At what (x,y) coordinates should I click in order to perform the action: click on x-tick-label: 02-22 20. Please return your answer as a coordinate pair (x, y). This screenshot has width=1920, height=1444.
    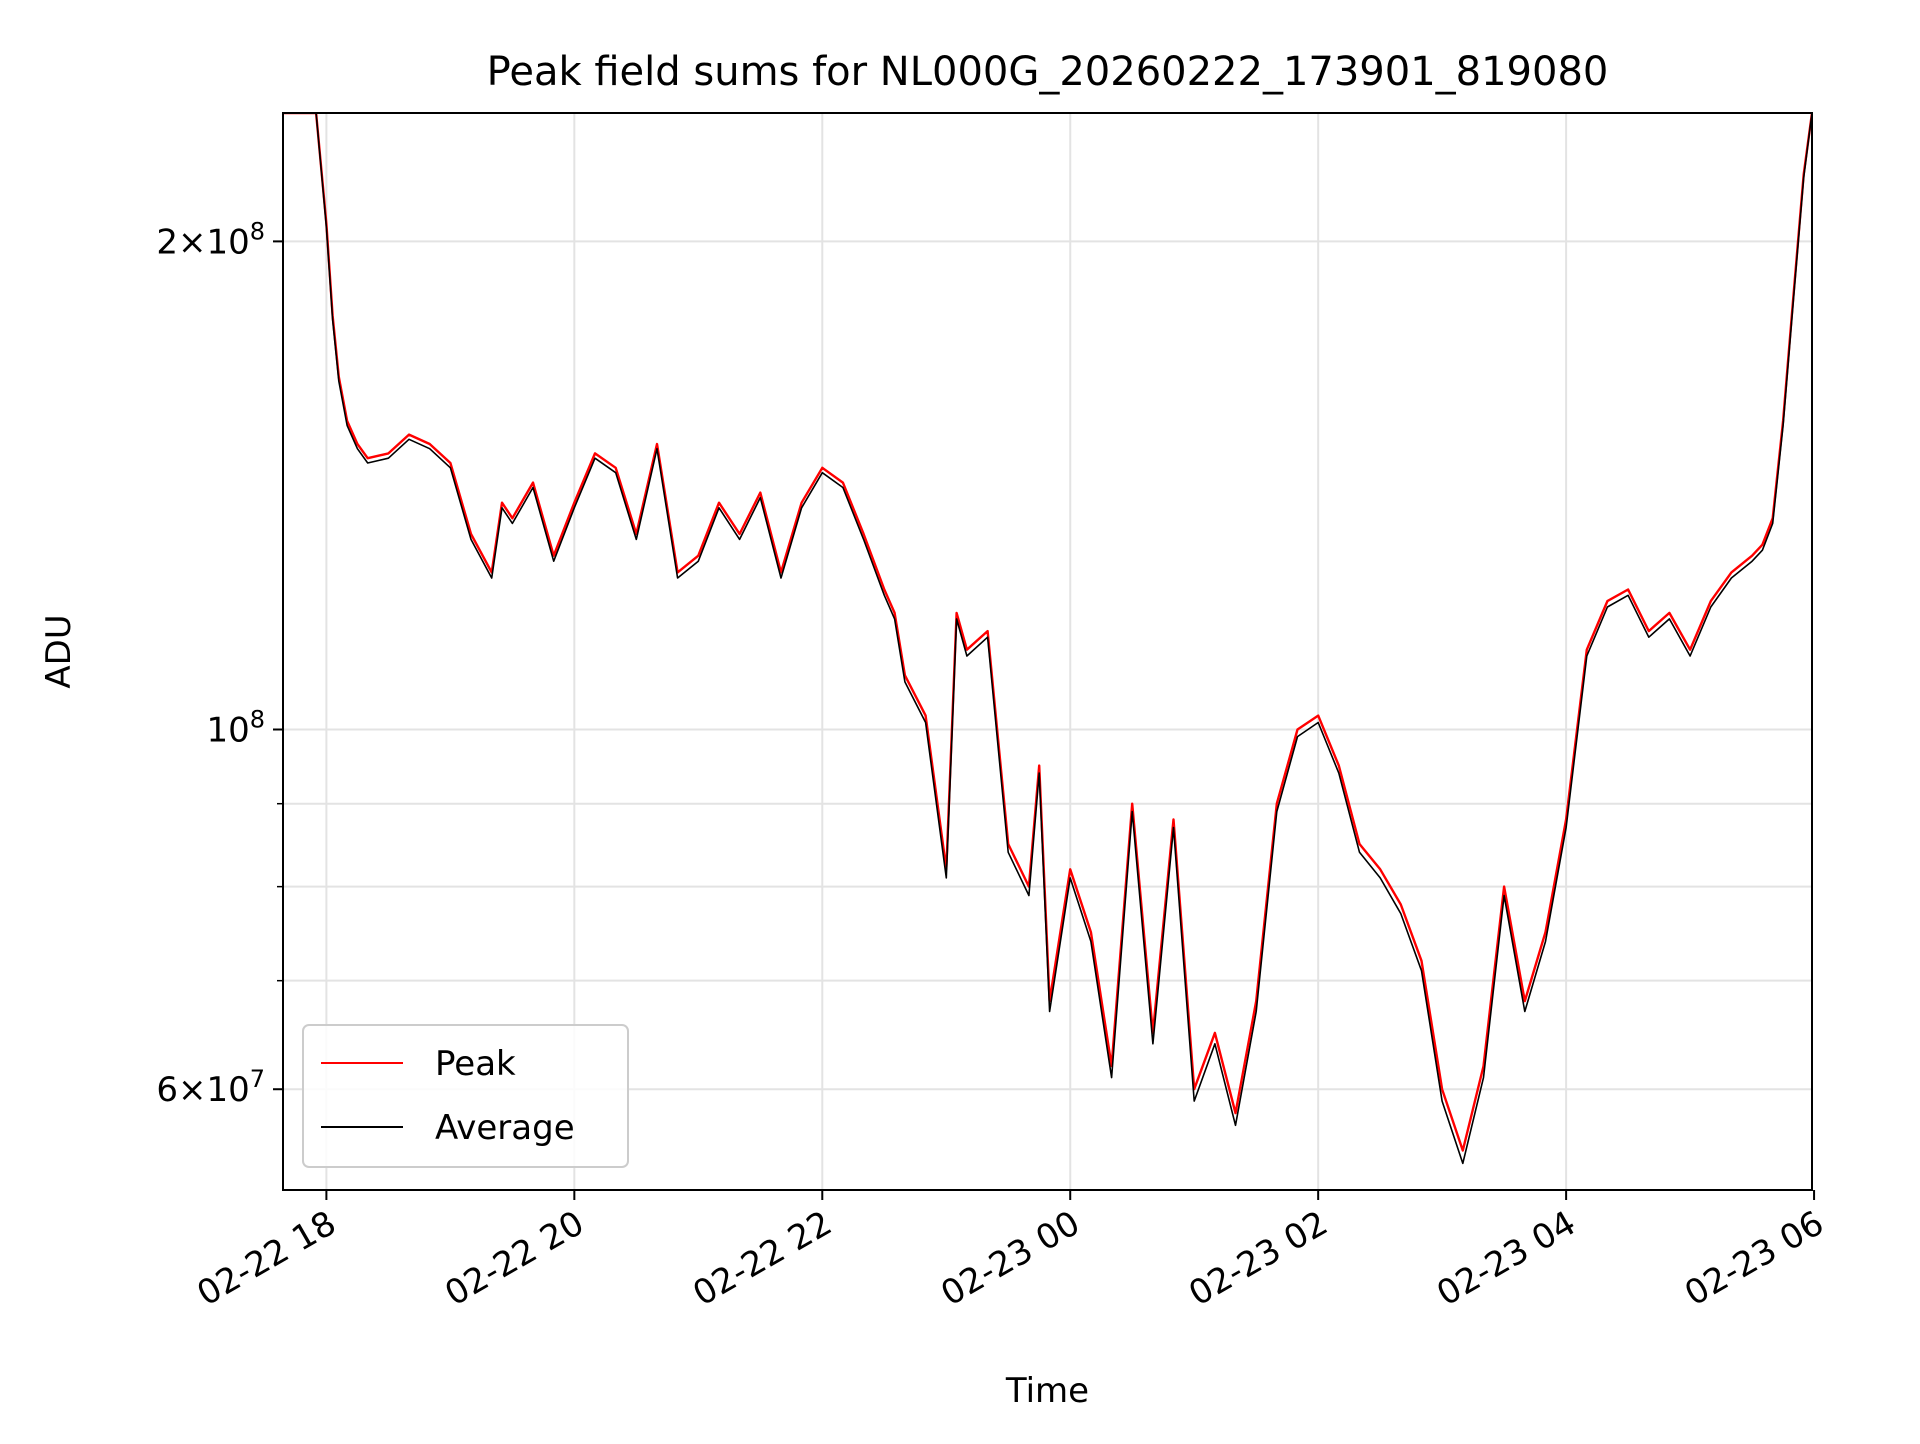
    Looking at the image, I should click on (514, 1258).